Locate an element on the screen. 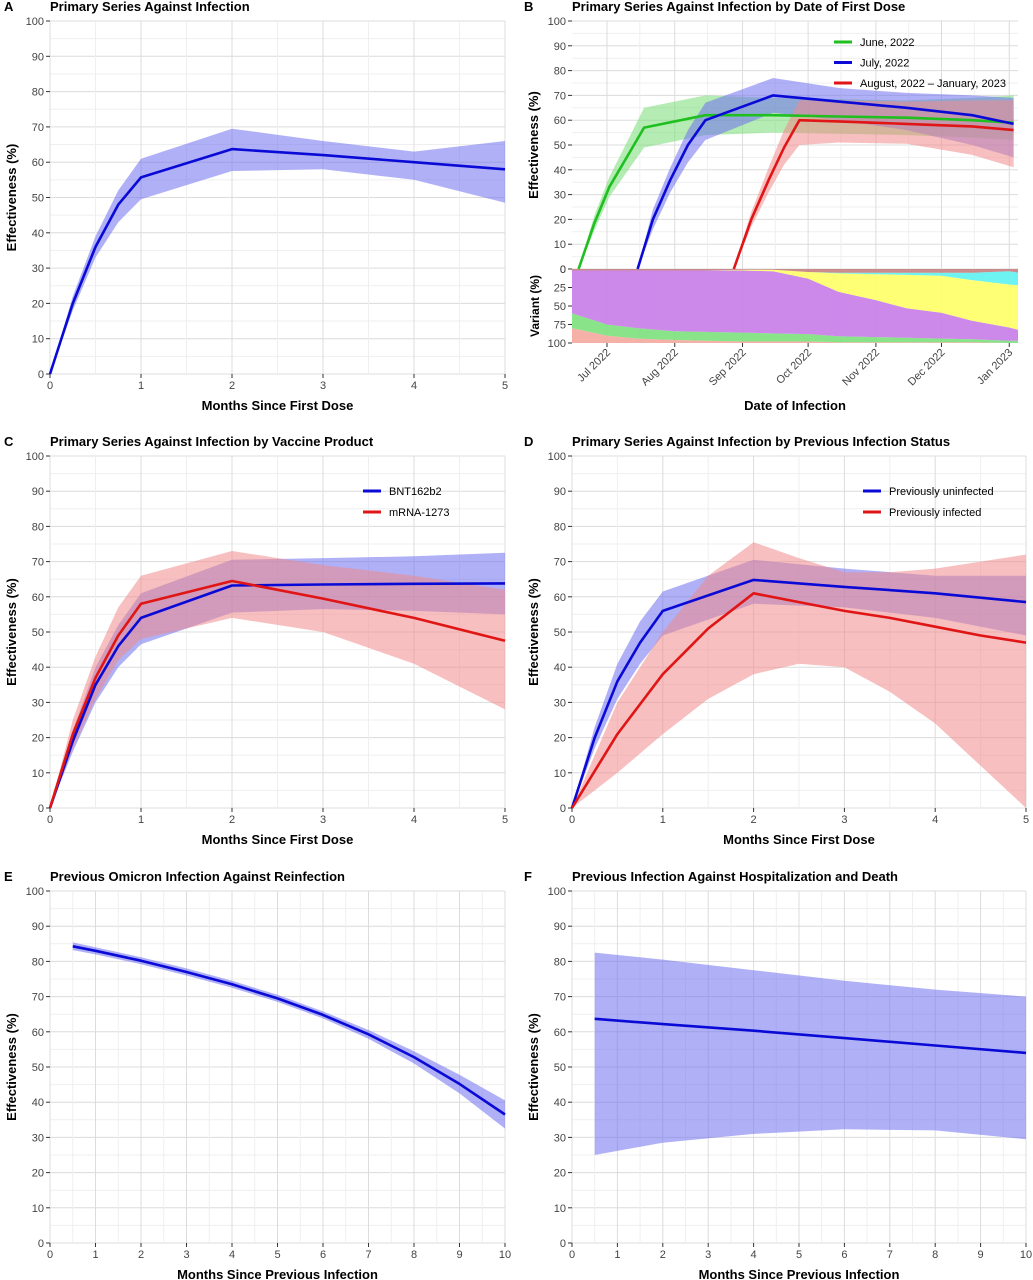 This screenshot has width=1033, height=1280. x-tick-label: 9 is located at coordinates (981, 1255).